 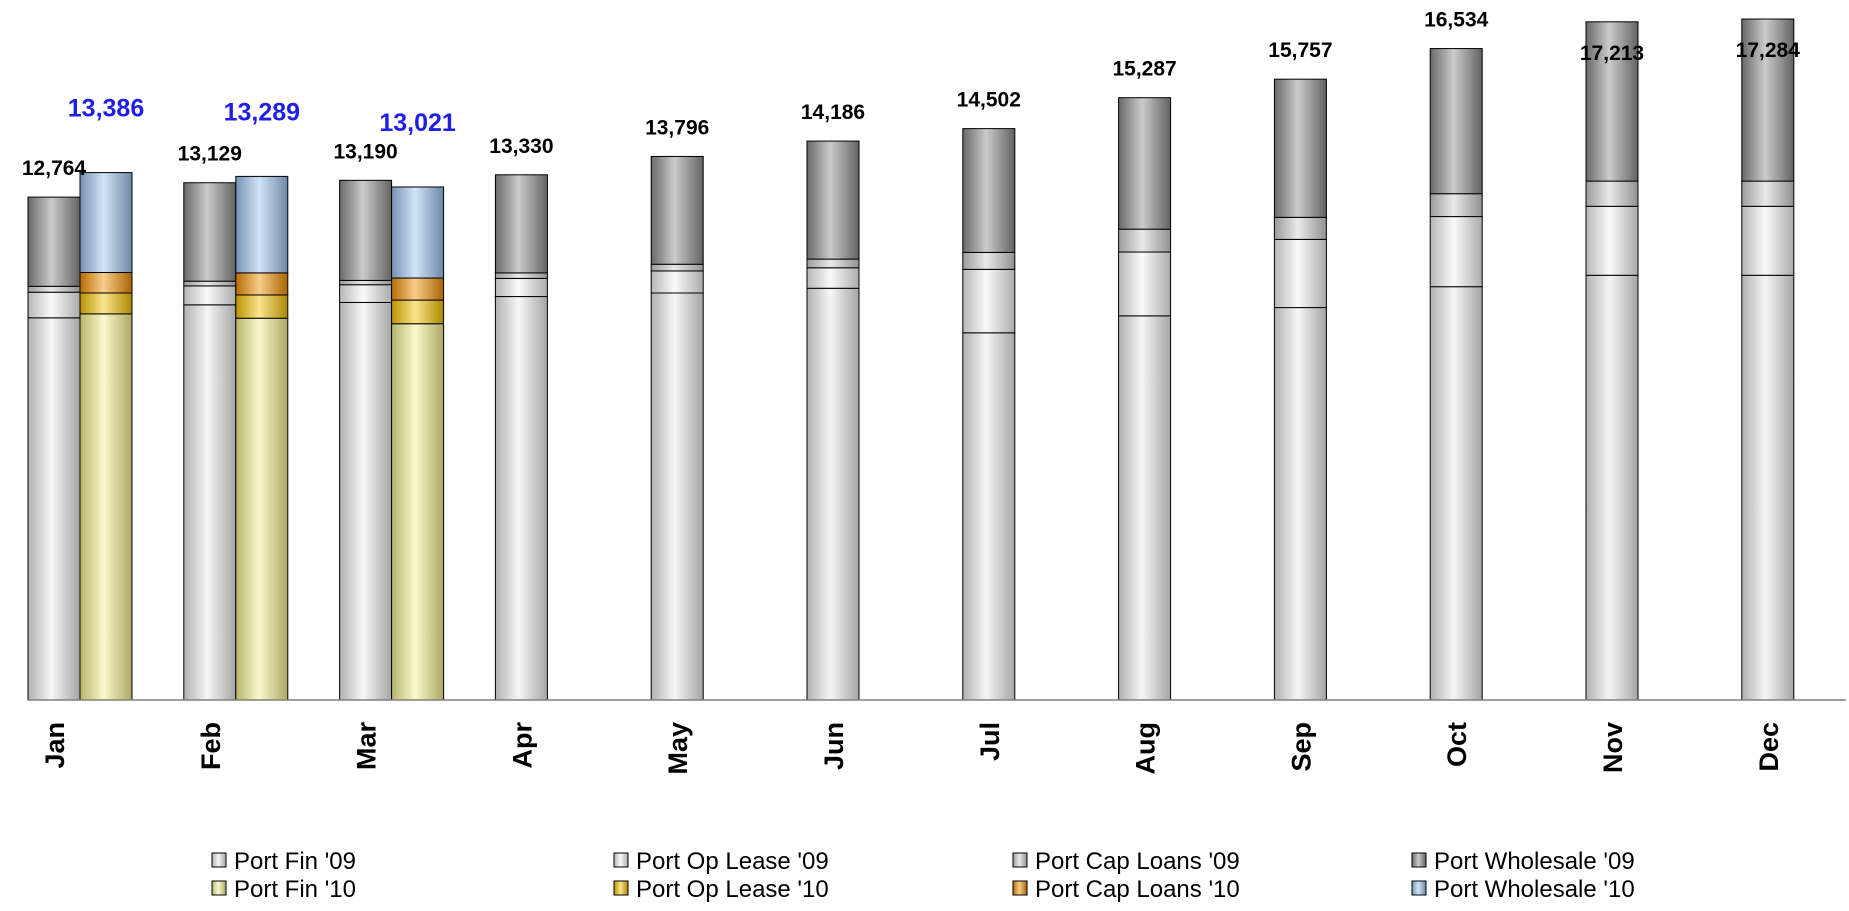 I want to click on x-tick-jan: Jan, so click(x=55, y=745).